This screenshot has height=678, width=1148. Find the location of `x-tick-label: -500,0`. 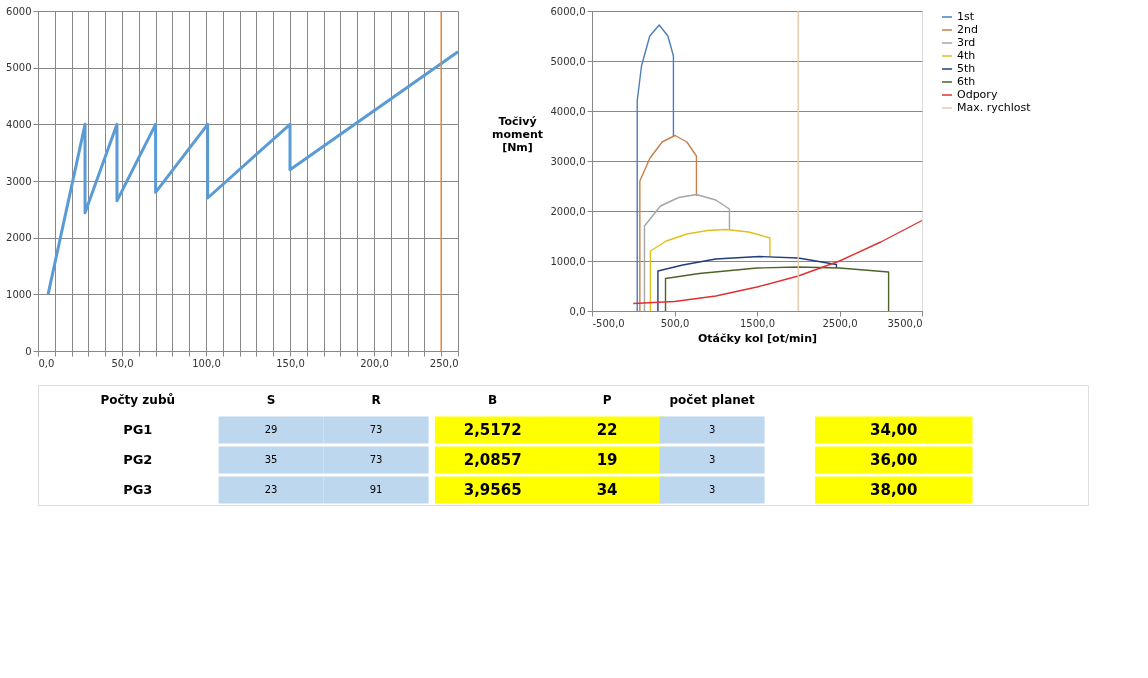

x-tick-label: -500,0 is located at coordinates (608, 323).